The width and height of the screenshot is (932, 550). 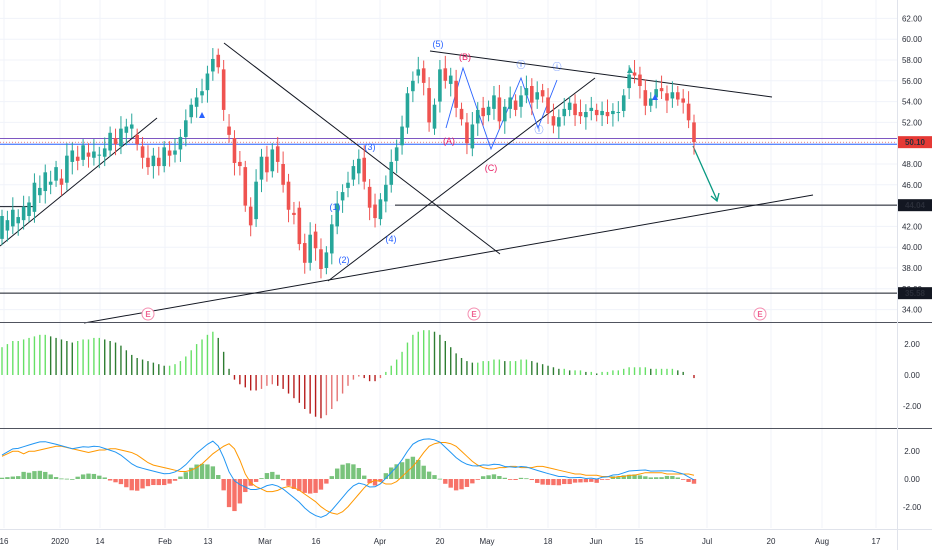 What do you see at coordinates (370, 147) in the screenshot?
I see `wave-label: (3)` at bounding box center [370, 147].